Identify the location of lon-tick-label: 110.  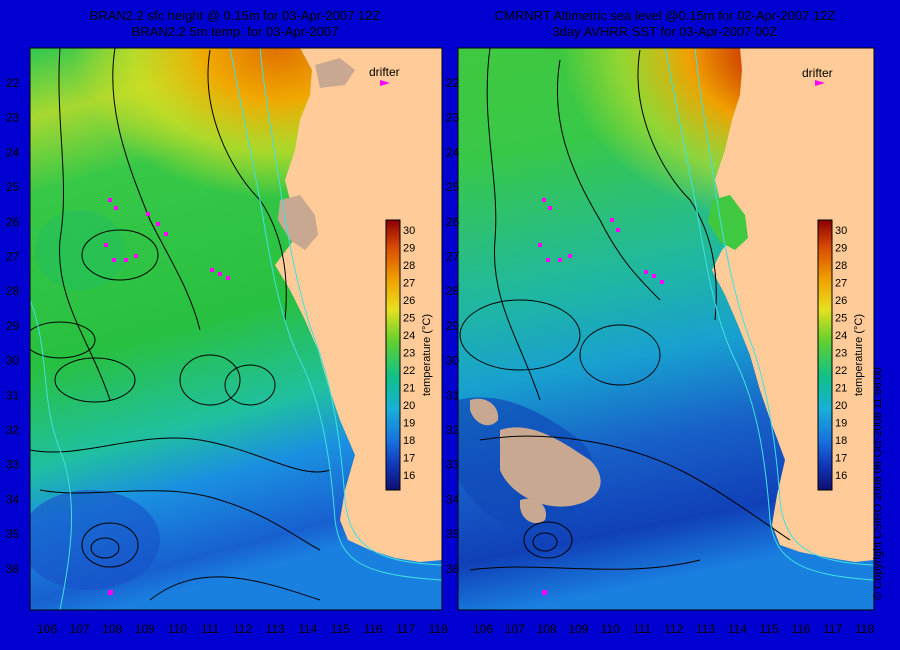
(177, 629).